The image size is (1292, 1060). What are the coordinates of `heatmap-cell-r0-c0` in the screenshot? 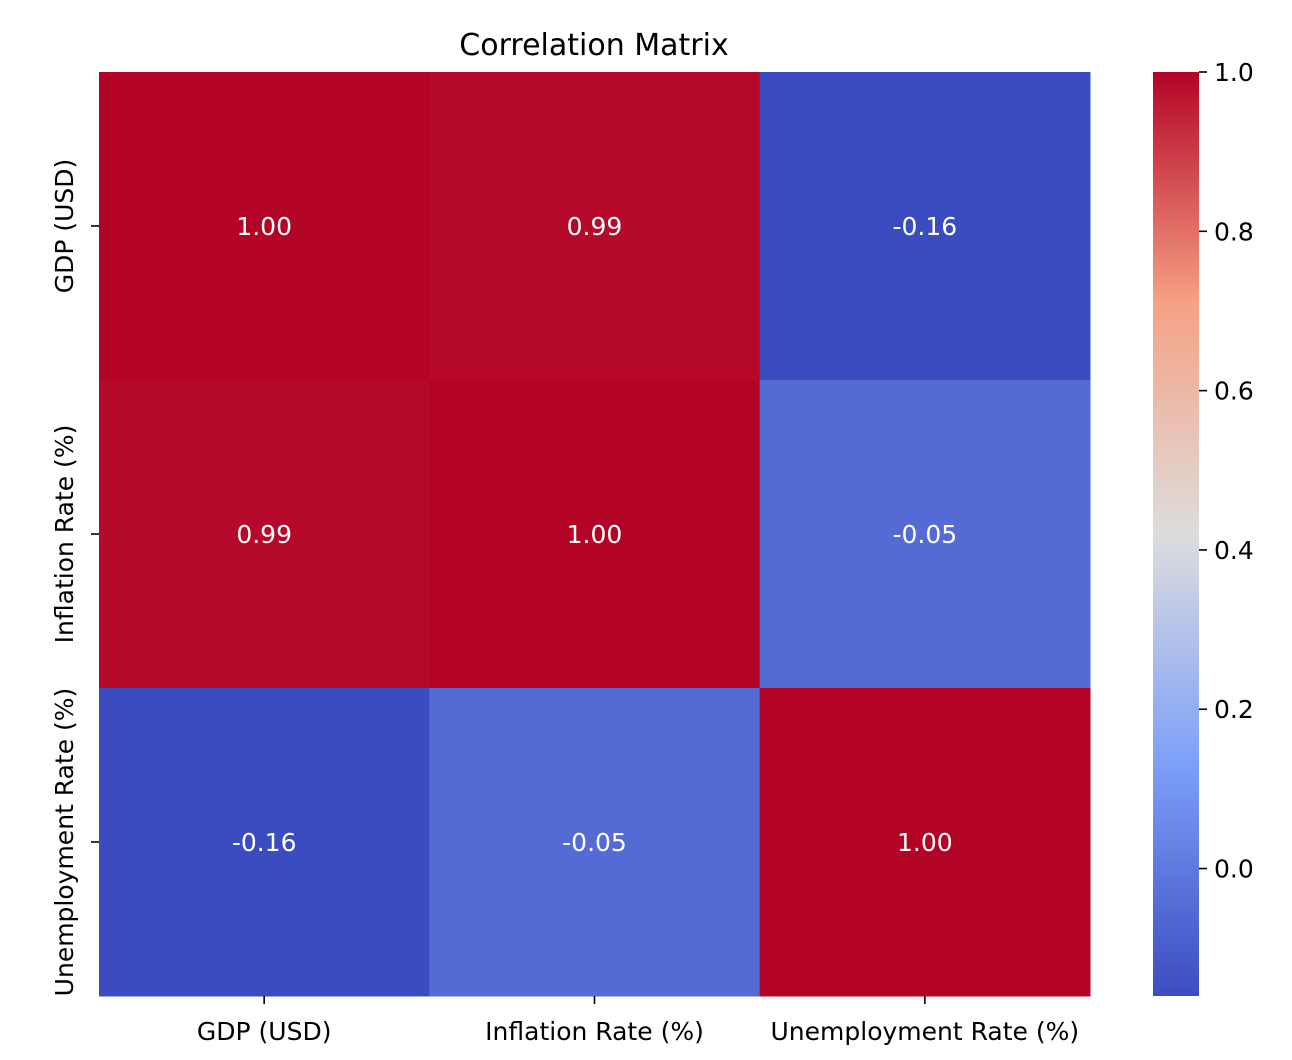 It's located at (264, 226).